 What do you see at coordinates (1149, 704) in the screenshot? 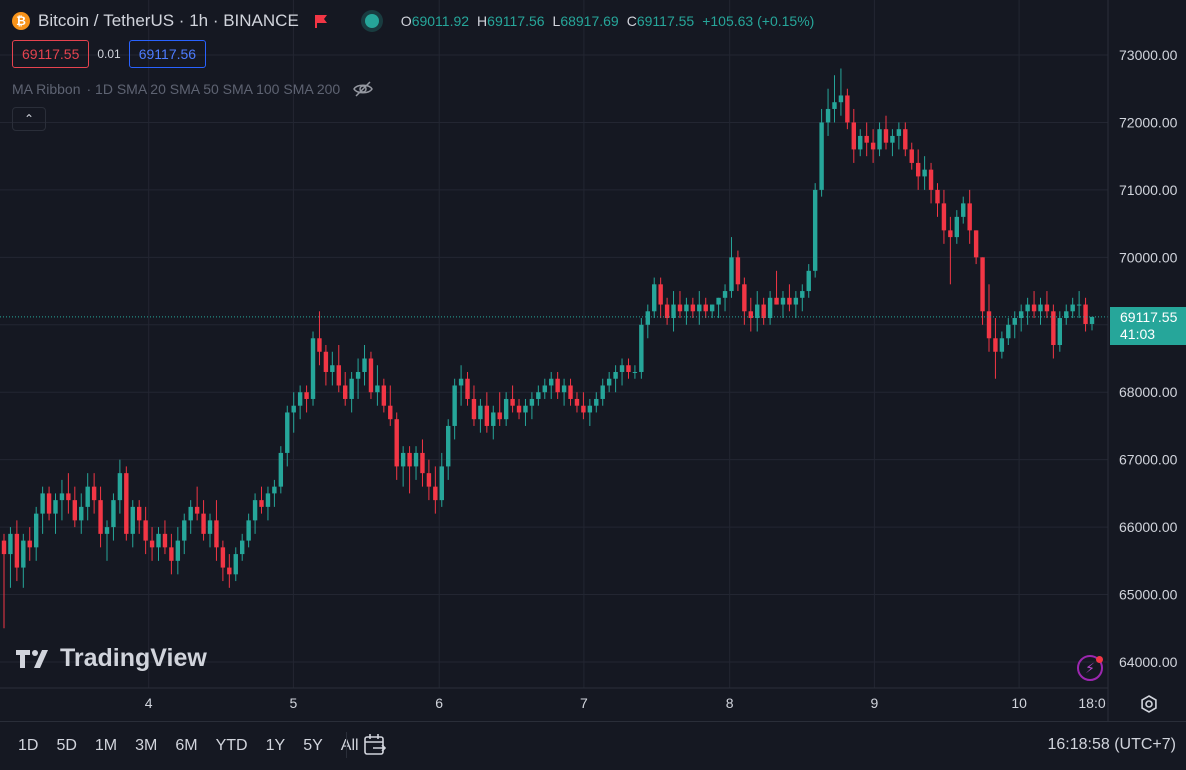
I see `settings-icon` at bounding box center [1149, 704].